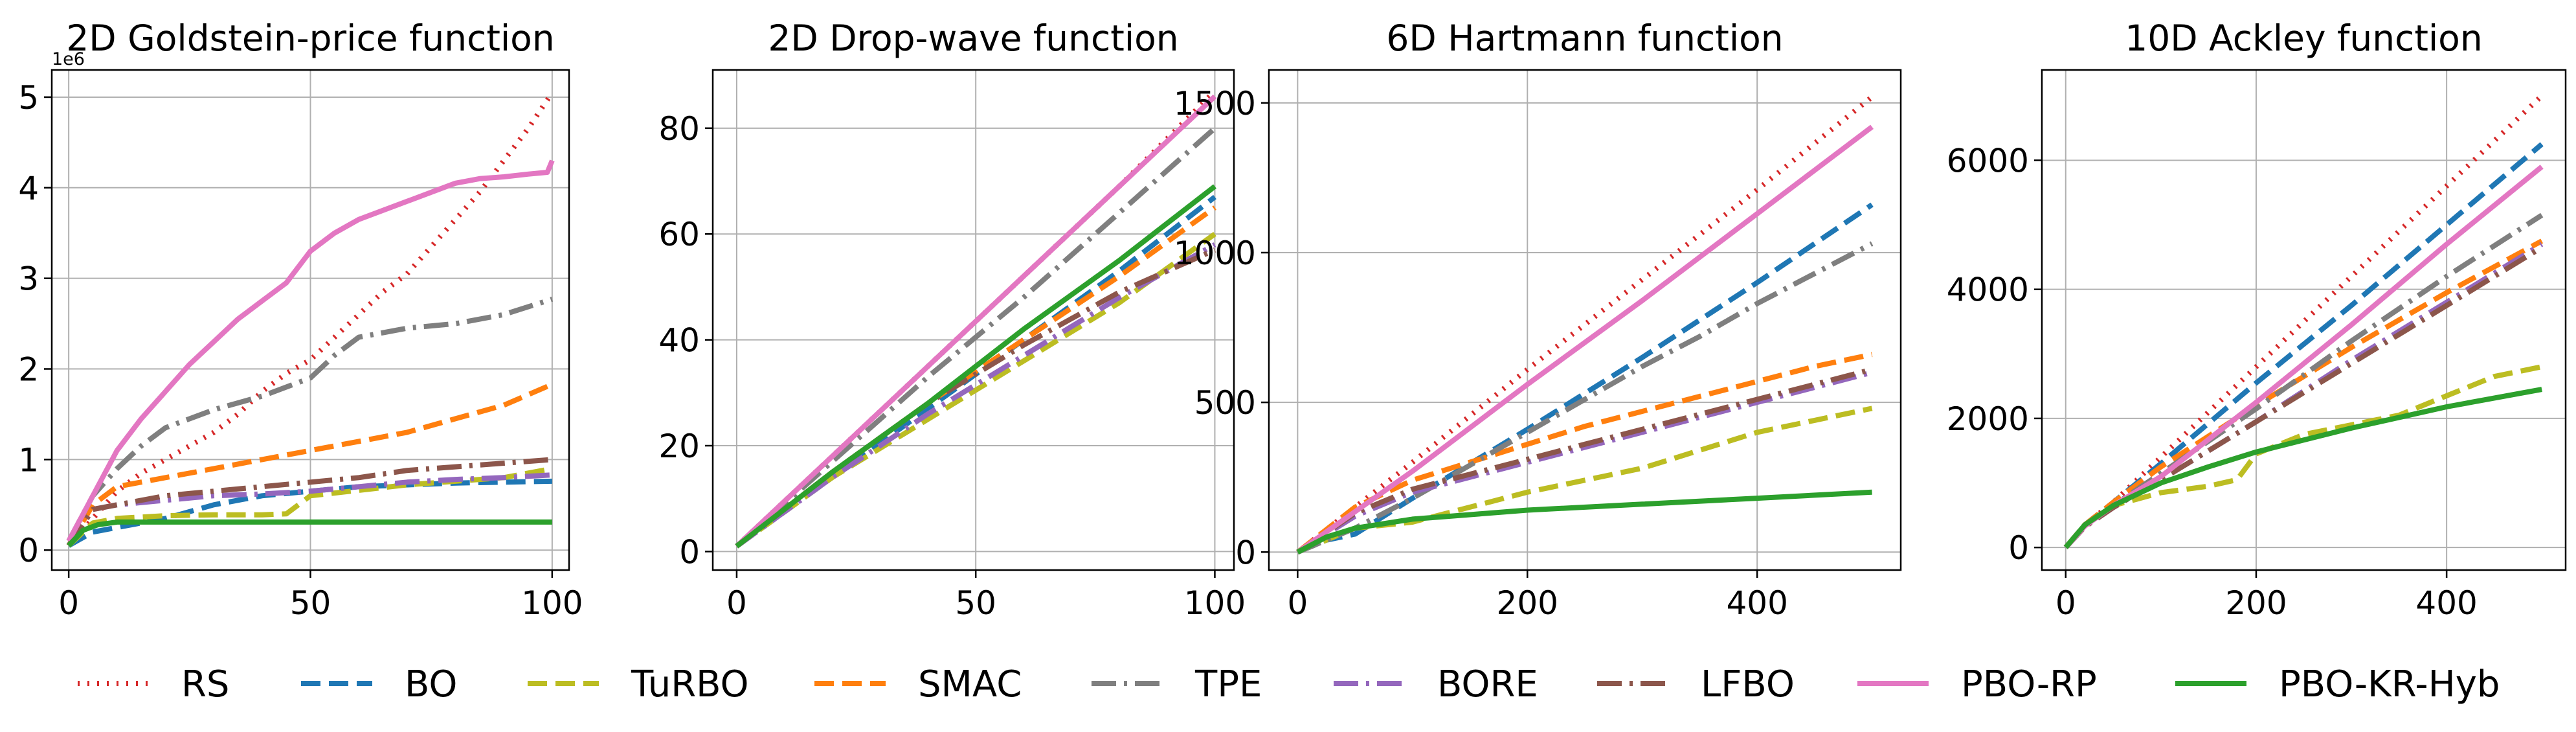 The width and height of the screenshot is (2576, 732). I want to click on legend-item-lfbo: LFBO, so click(1696, 684).